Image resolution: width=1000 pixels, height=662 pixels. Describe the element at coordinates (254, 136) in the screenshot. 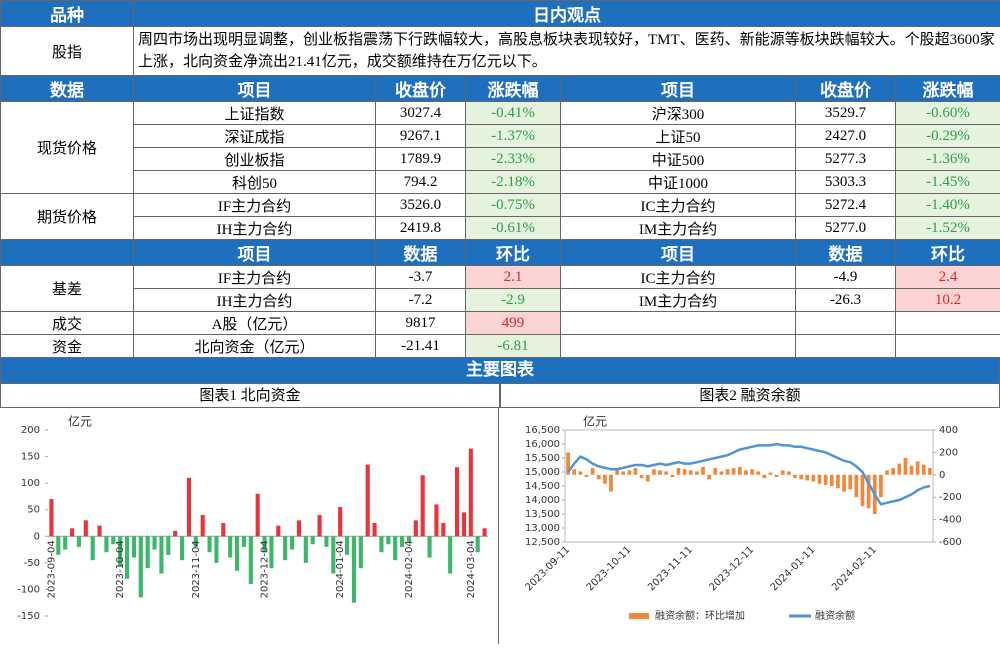

I see `cell: 深证成指` at that location.